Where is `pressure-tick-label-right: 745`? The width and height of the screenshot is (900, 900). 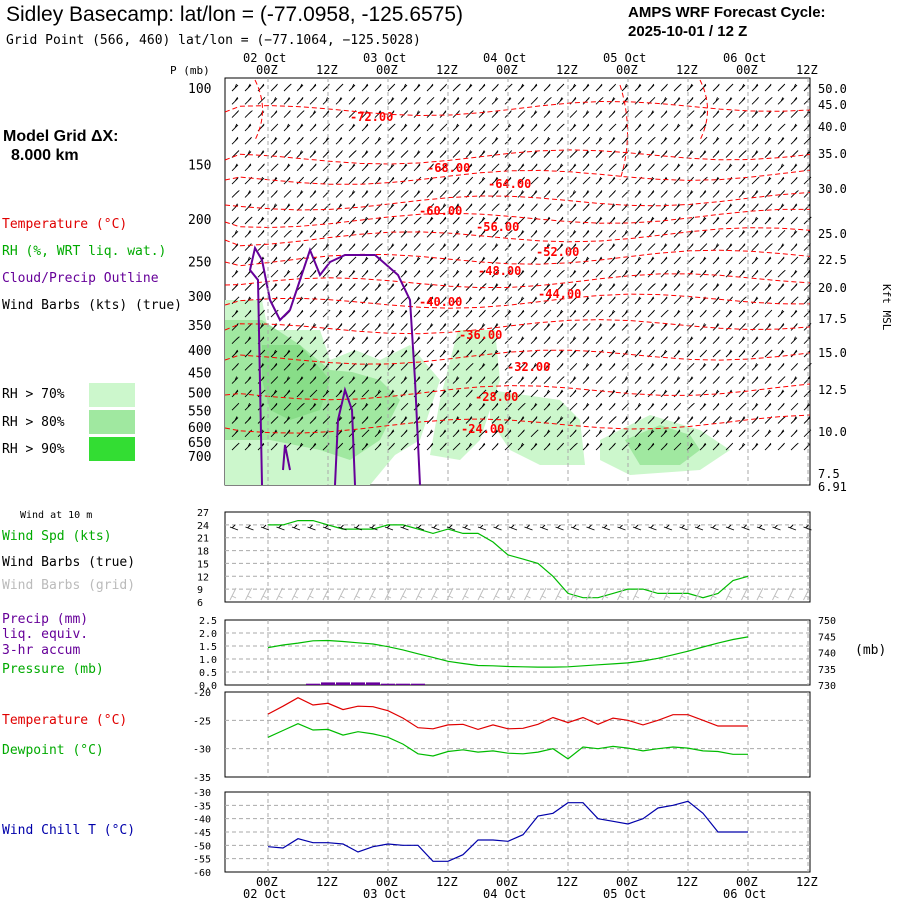
pressure-tick-label-right: 745 is located at coordinates (827, 637).